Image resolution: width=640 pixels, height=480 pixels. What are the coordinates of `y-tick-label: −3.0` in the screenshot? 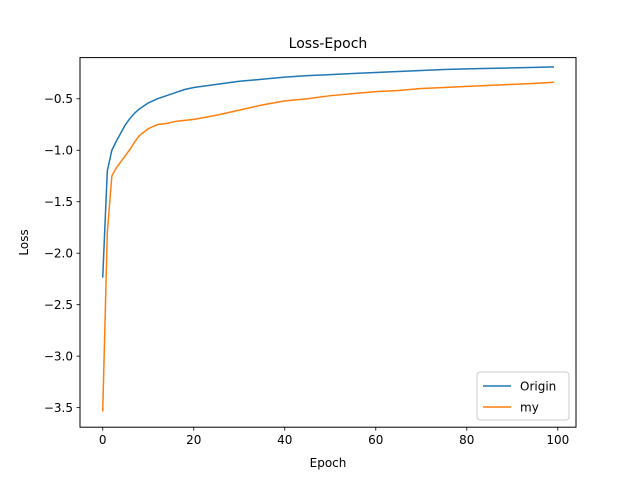 It's located at (58, 356).